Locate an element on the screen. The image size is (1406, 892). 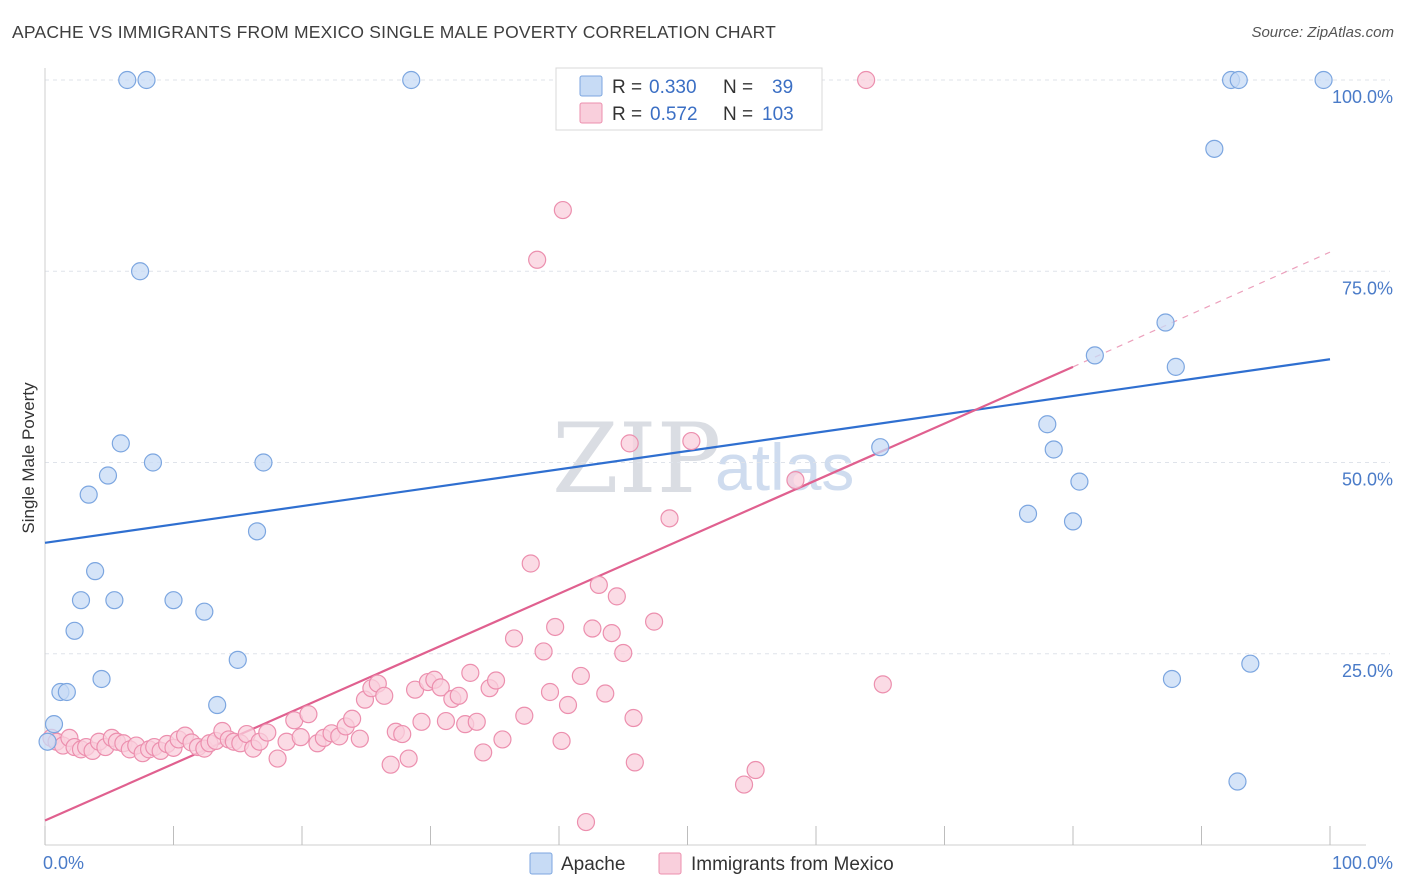
legend-r-label-apache: R = is located at coordinates (627, 87).